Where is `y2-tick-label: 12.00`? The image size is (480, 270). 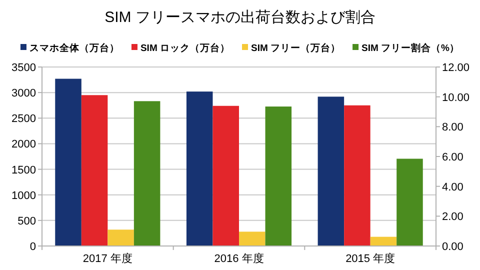 y2-tick-label: 12.00 is located at coordinates (456, 68).